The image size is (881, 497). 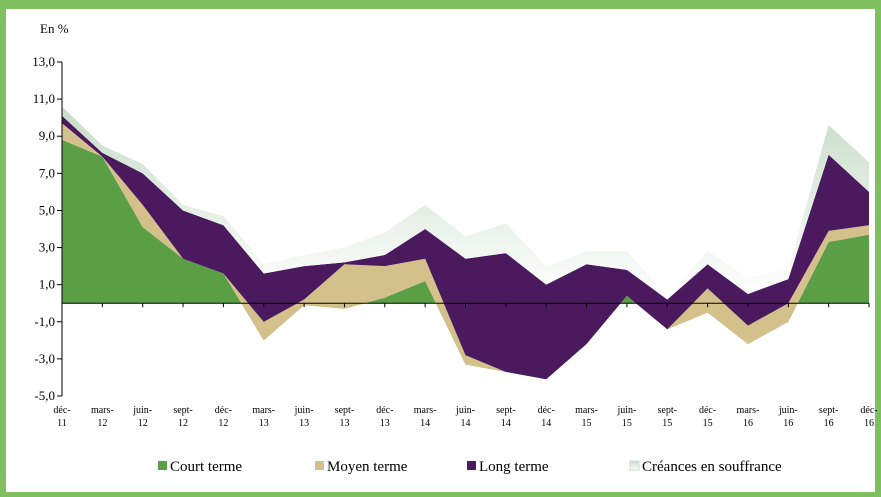 I want to click on x-tick-label: mars- 15, so click(x=586, y=417).